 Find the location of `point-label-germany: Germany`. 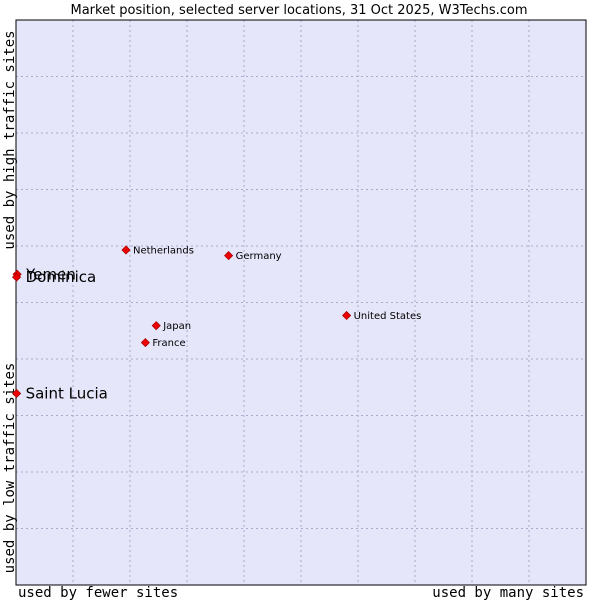

point-label-germany: Germany is located at coordinates (259, 256).